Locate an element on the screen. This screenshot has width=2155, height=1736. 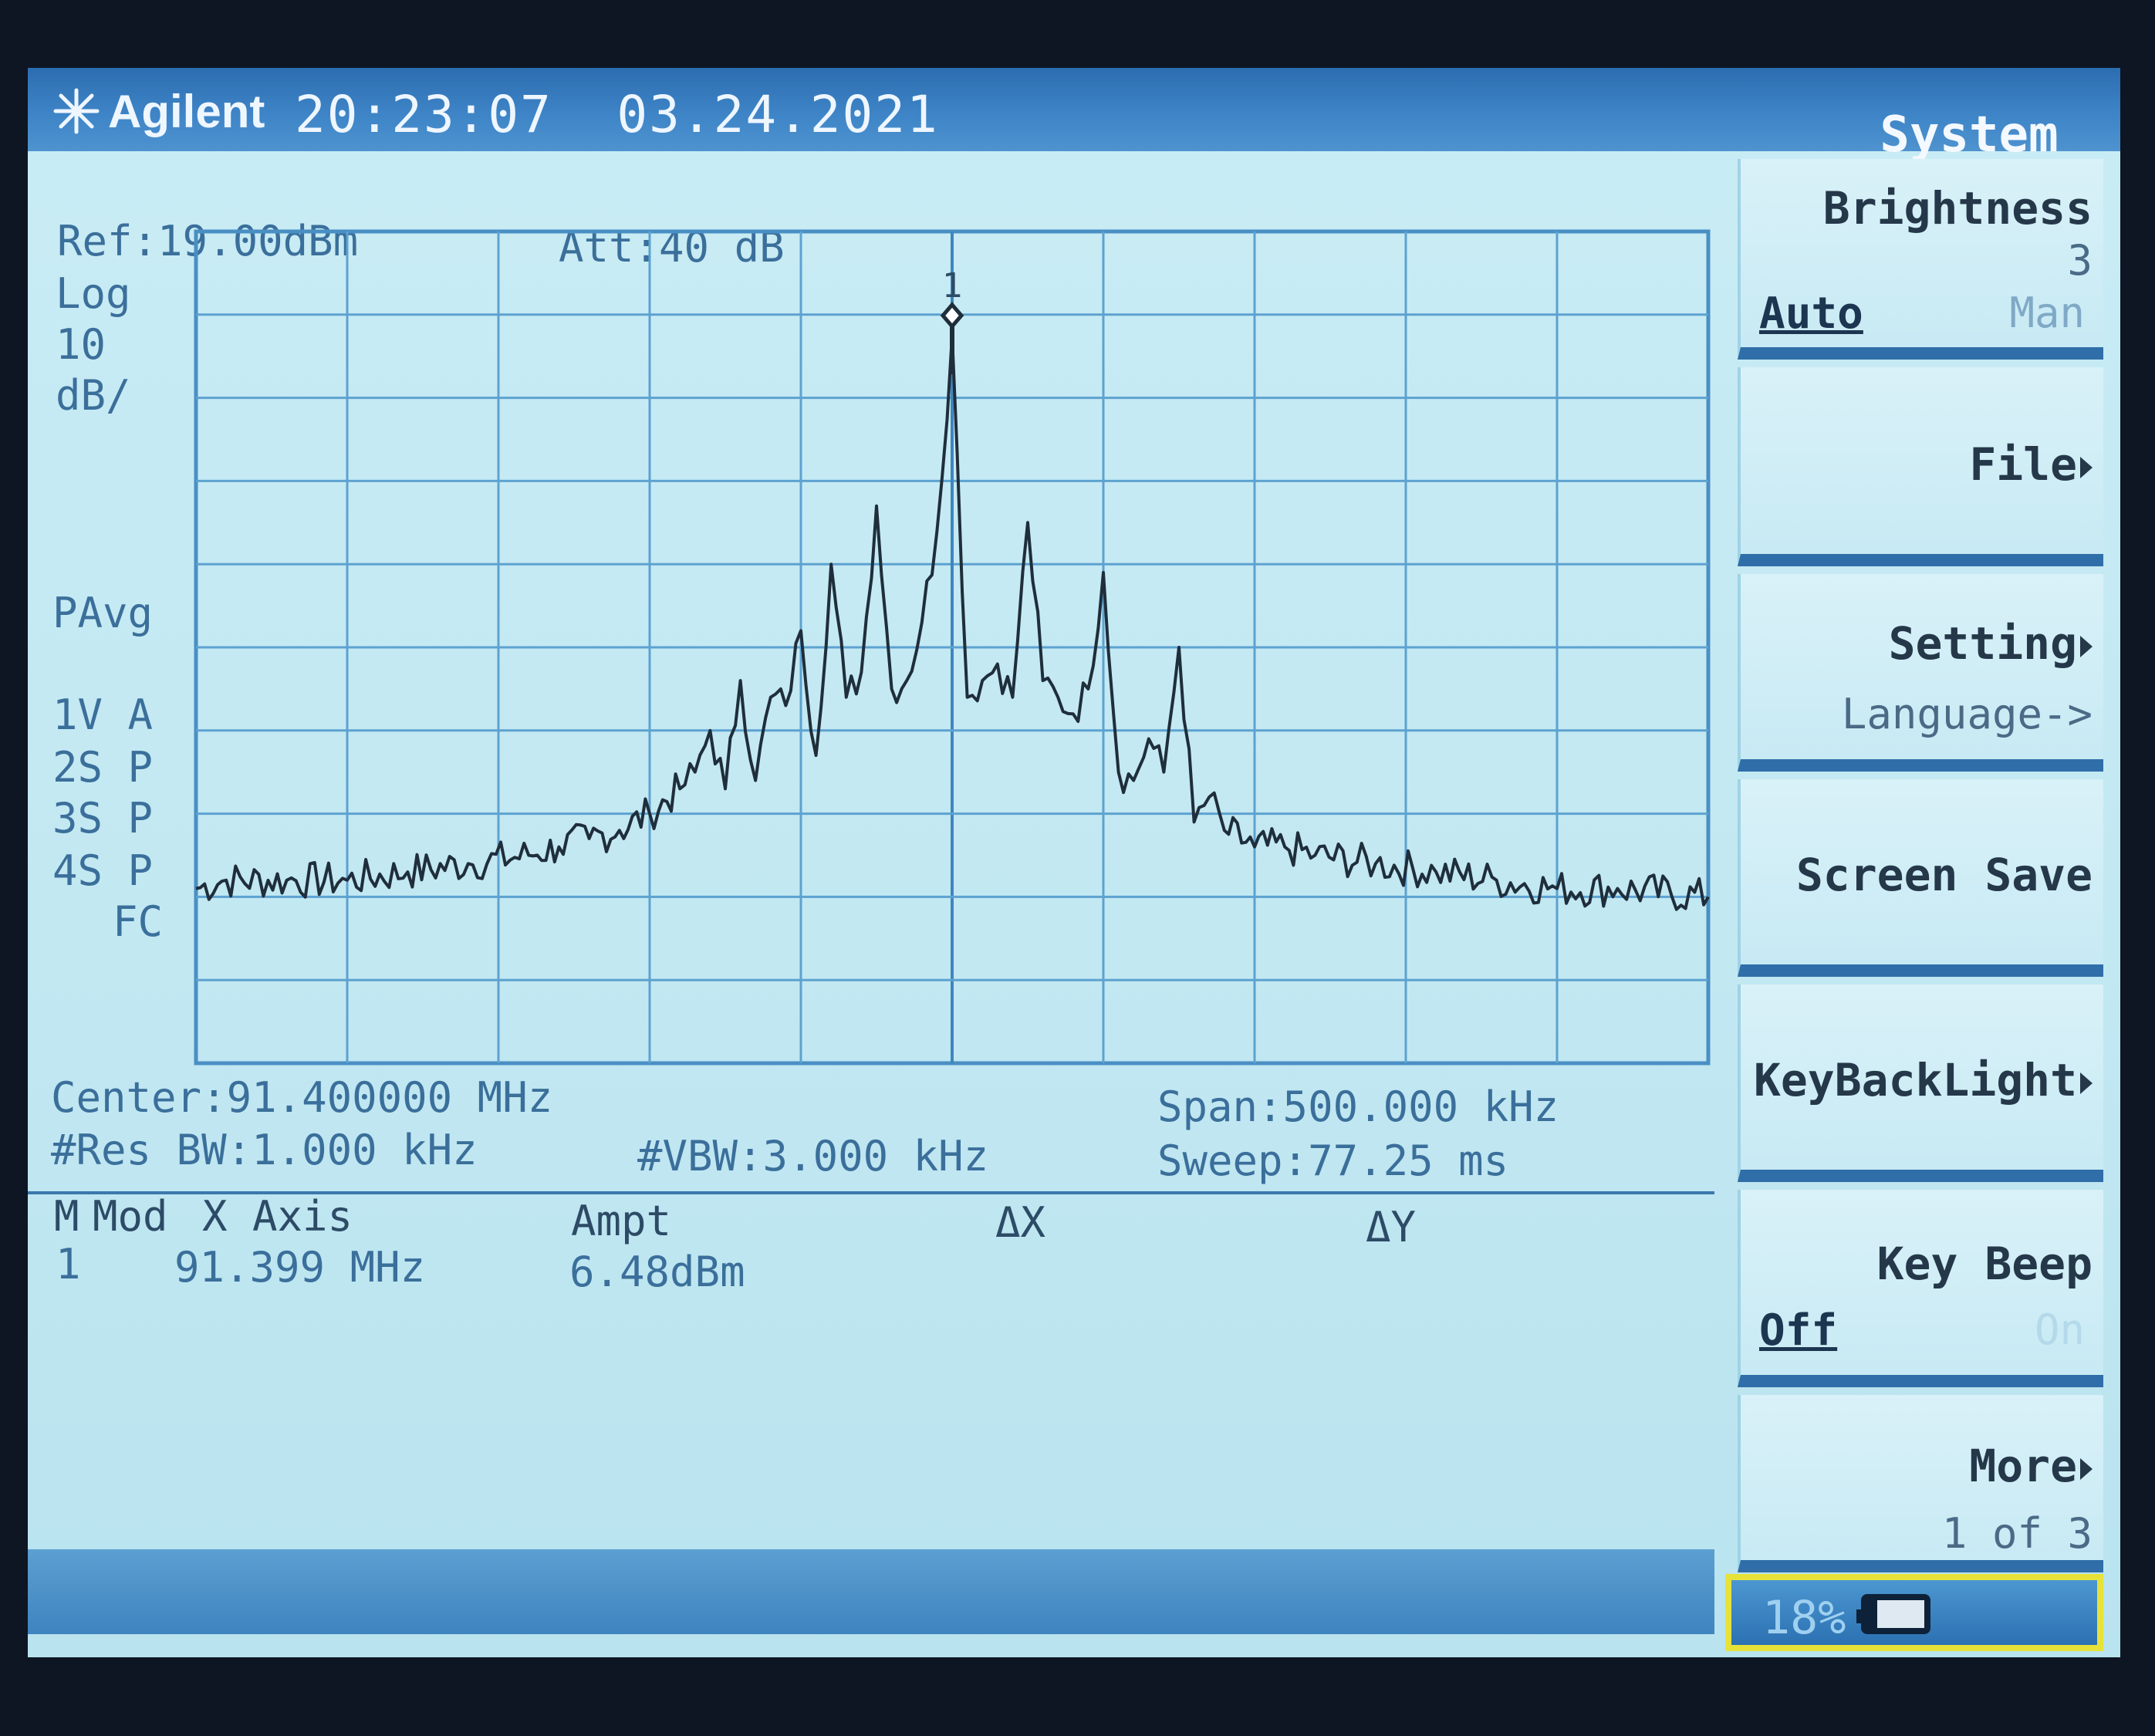
col-delta-y: ΔY is located at coordinates (1391, 1227).